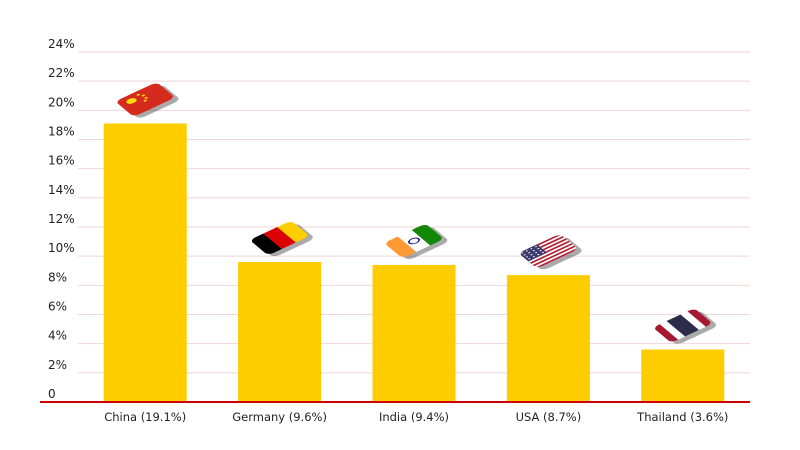 The image size is (800, 450). Describe the element at coordinates (279, 417) in the screenshot. I see `category-label: Germany (9.6%)` at that location.